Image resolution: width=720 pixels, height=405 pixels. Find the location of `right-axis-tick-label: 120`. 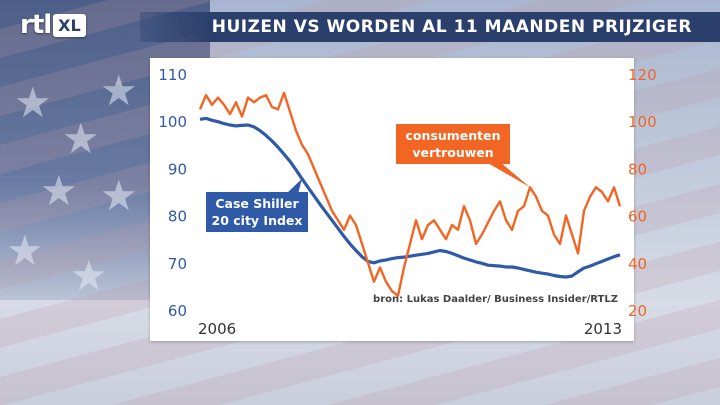

right-axis-tick-label: 120 is located at coordinates (642, 75).